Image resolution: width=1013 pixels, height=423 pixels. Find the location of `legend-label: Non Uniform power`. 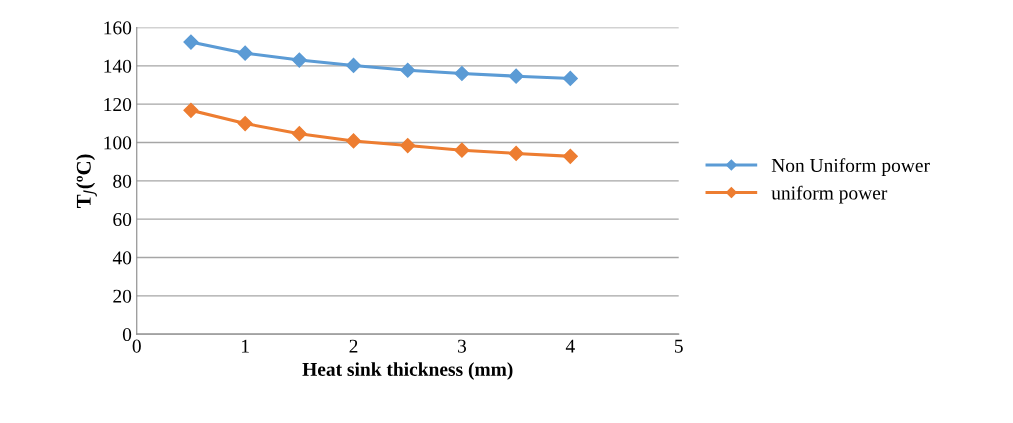

legend-label: Non Uniform power is located at coordinates (850, 167).